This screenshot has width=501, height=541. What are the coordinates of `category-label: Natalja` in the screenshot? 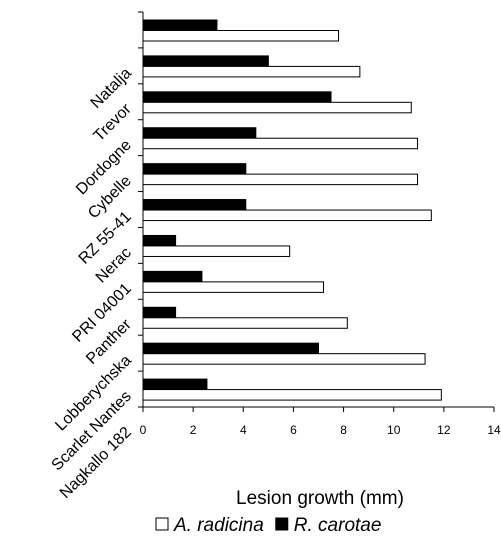 It's located at (111, 88).